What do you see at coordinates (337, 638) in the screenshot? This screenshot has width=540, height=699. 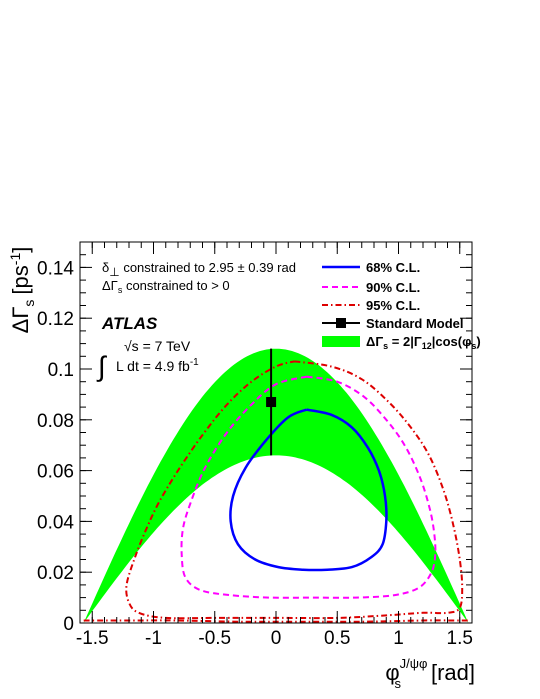 I see `x-tick-label: 0.5` at bounding box center [337, 638].